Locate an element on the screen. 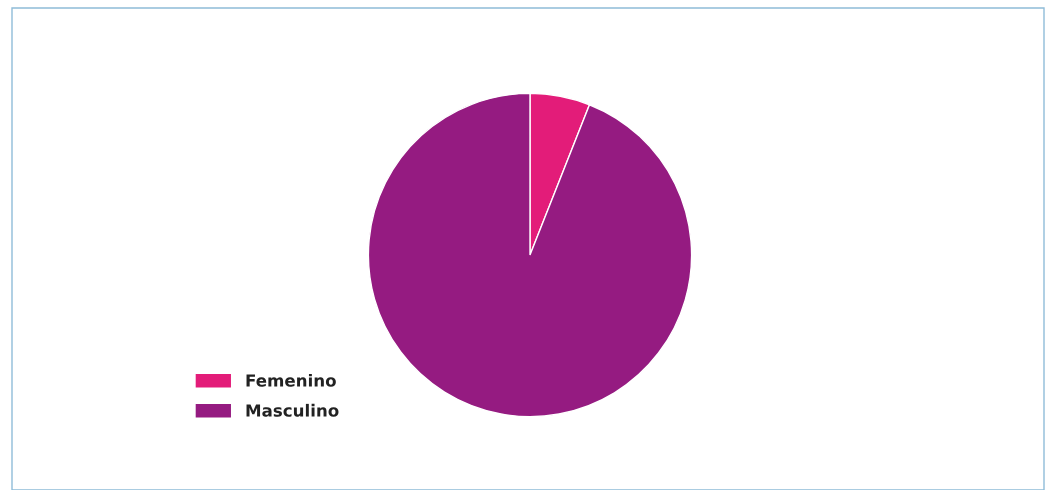  legend-label: Femenino is located at coordinates (291, 380).